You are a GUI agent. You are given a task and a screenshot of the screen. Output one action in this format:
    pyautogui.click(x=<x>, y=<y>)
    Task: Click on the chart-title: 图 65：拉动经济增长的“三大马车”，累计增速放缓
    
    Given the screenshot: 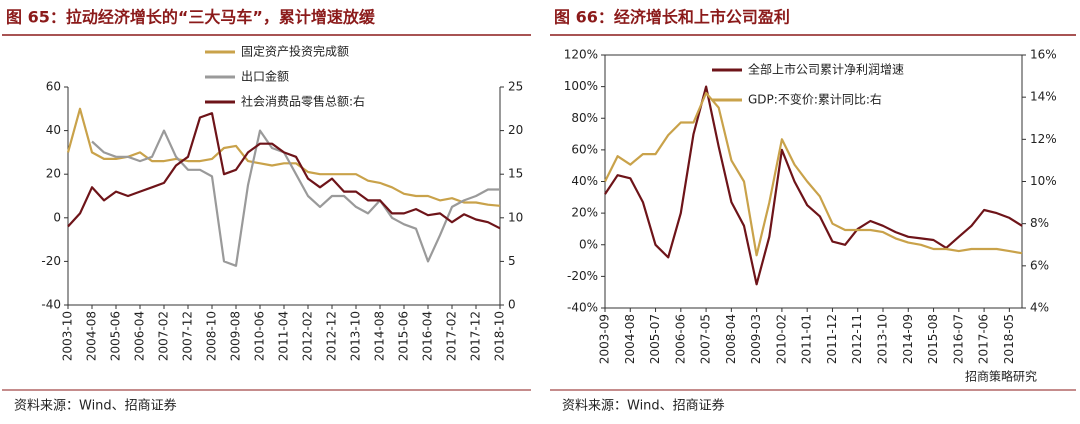 What is the action you would take?
    pyautogui.click(x=191, y=17)
    